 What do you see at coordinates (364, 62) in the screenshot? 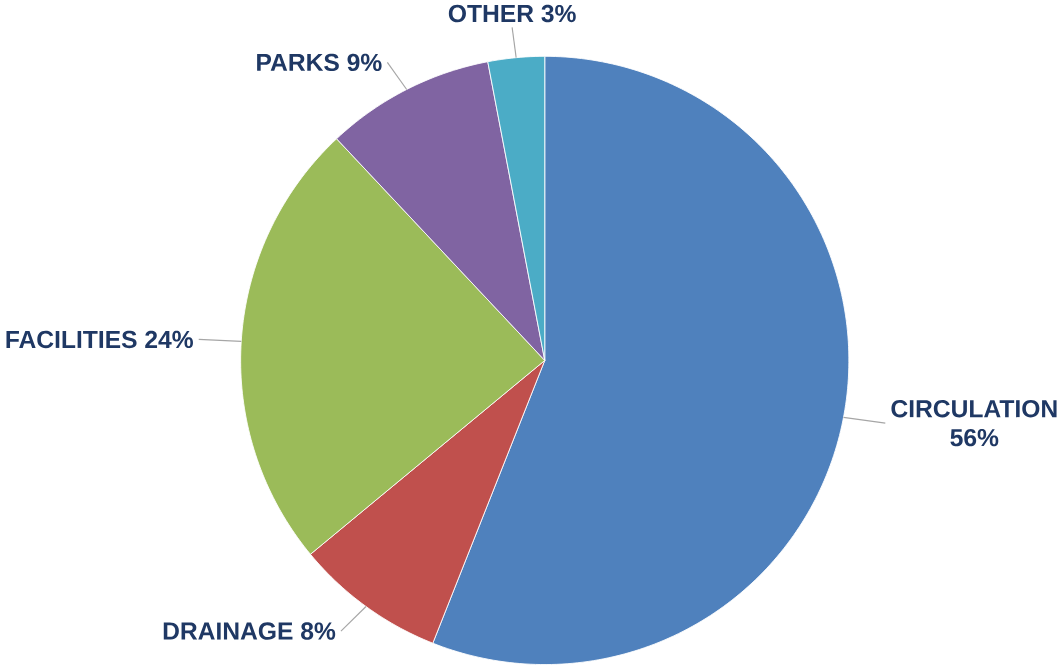
I see `data-label: 9%` at bounding box center [364, 62].